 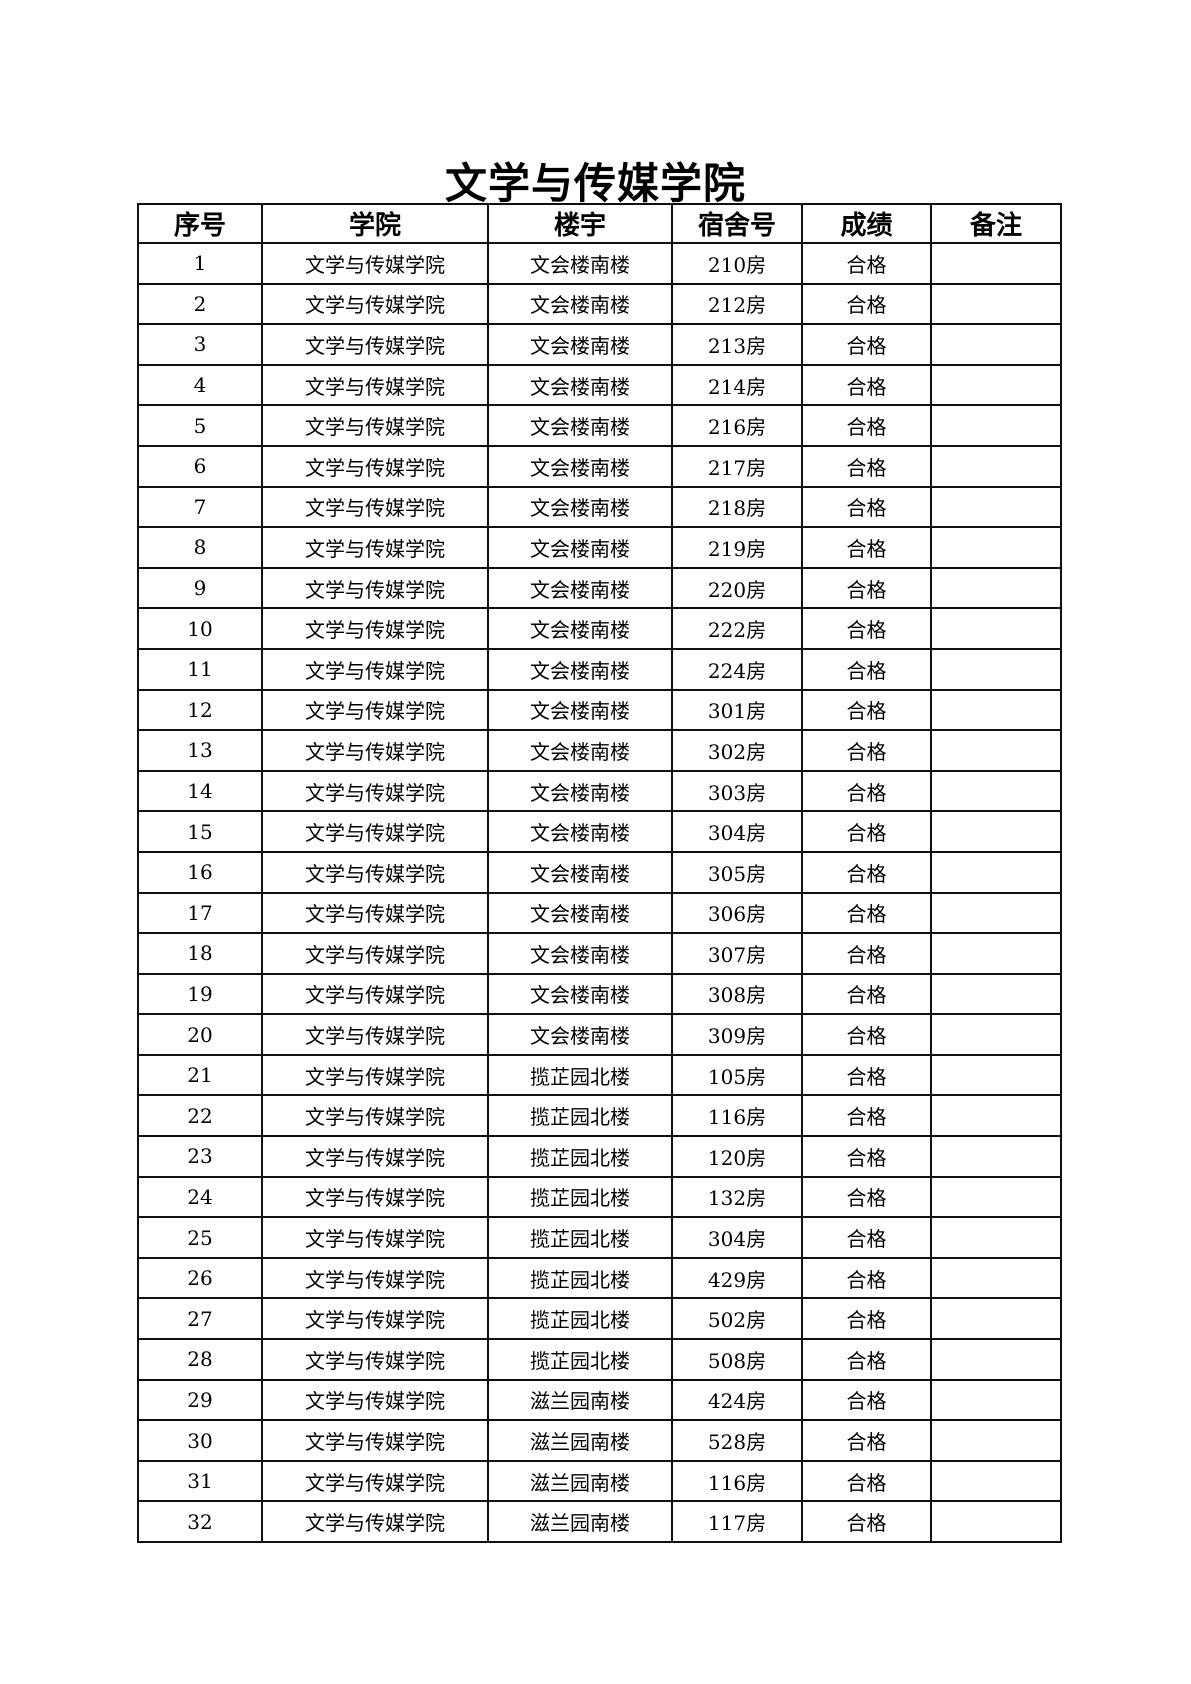 I want to click on cell-index: 2, so click(x=200, y=304).